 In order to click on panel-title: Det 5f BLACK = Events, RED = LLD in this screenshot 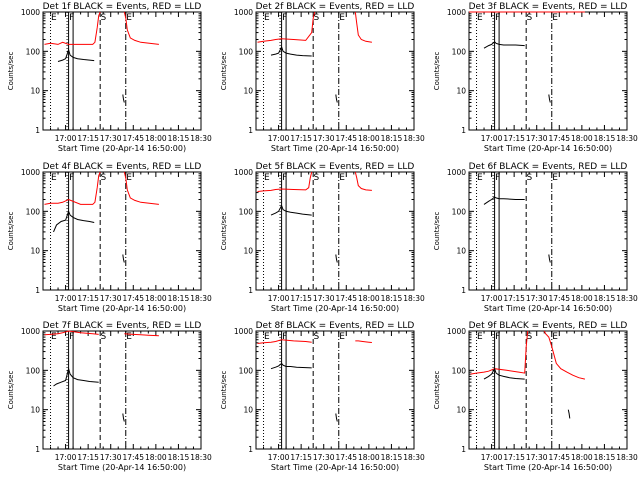, I will do `click(335, 167)`.